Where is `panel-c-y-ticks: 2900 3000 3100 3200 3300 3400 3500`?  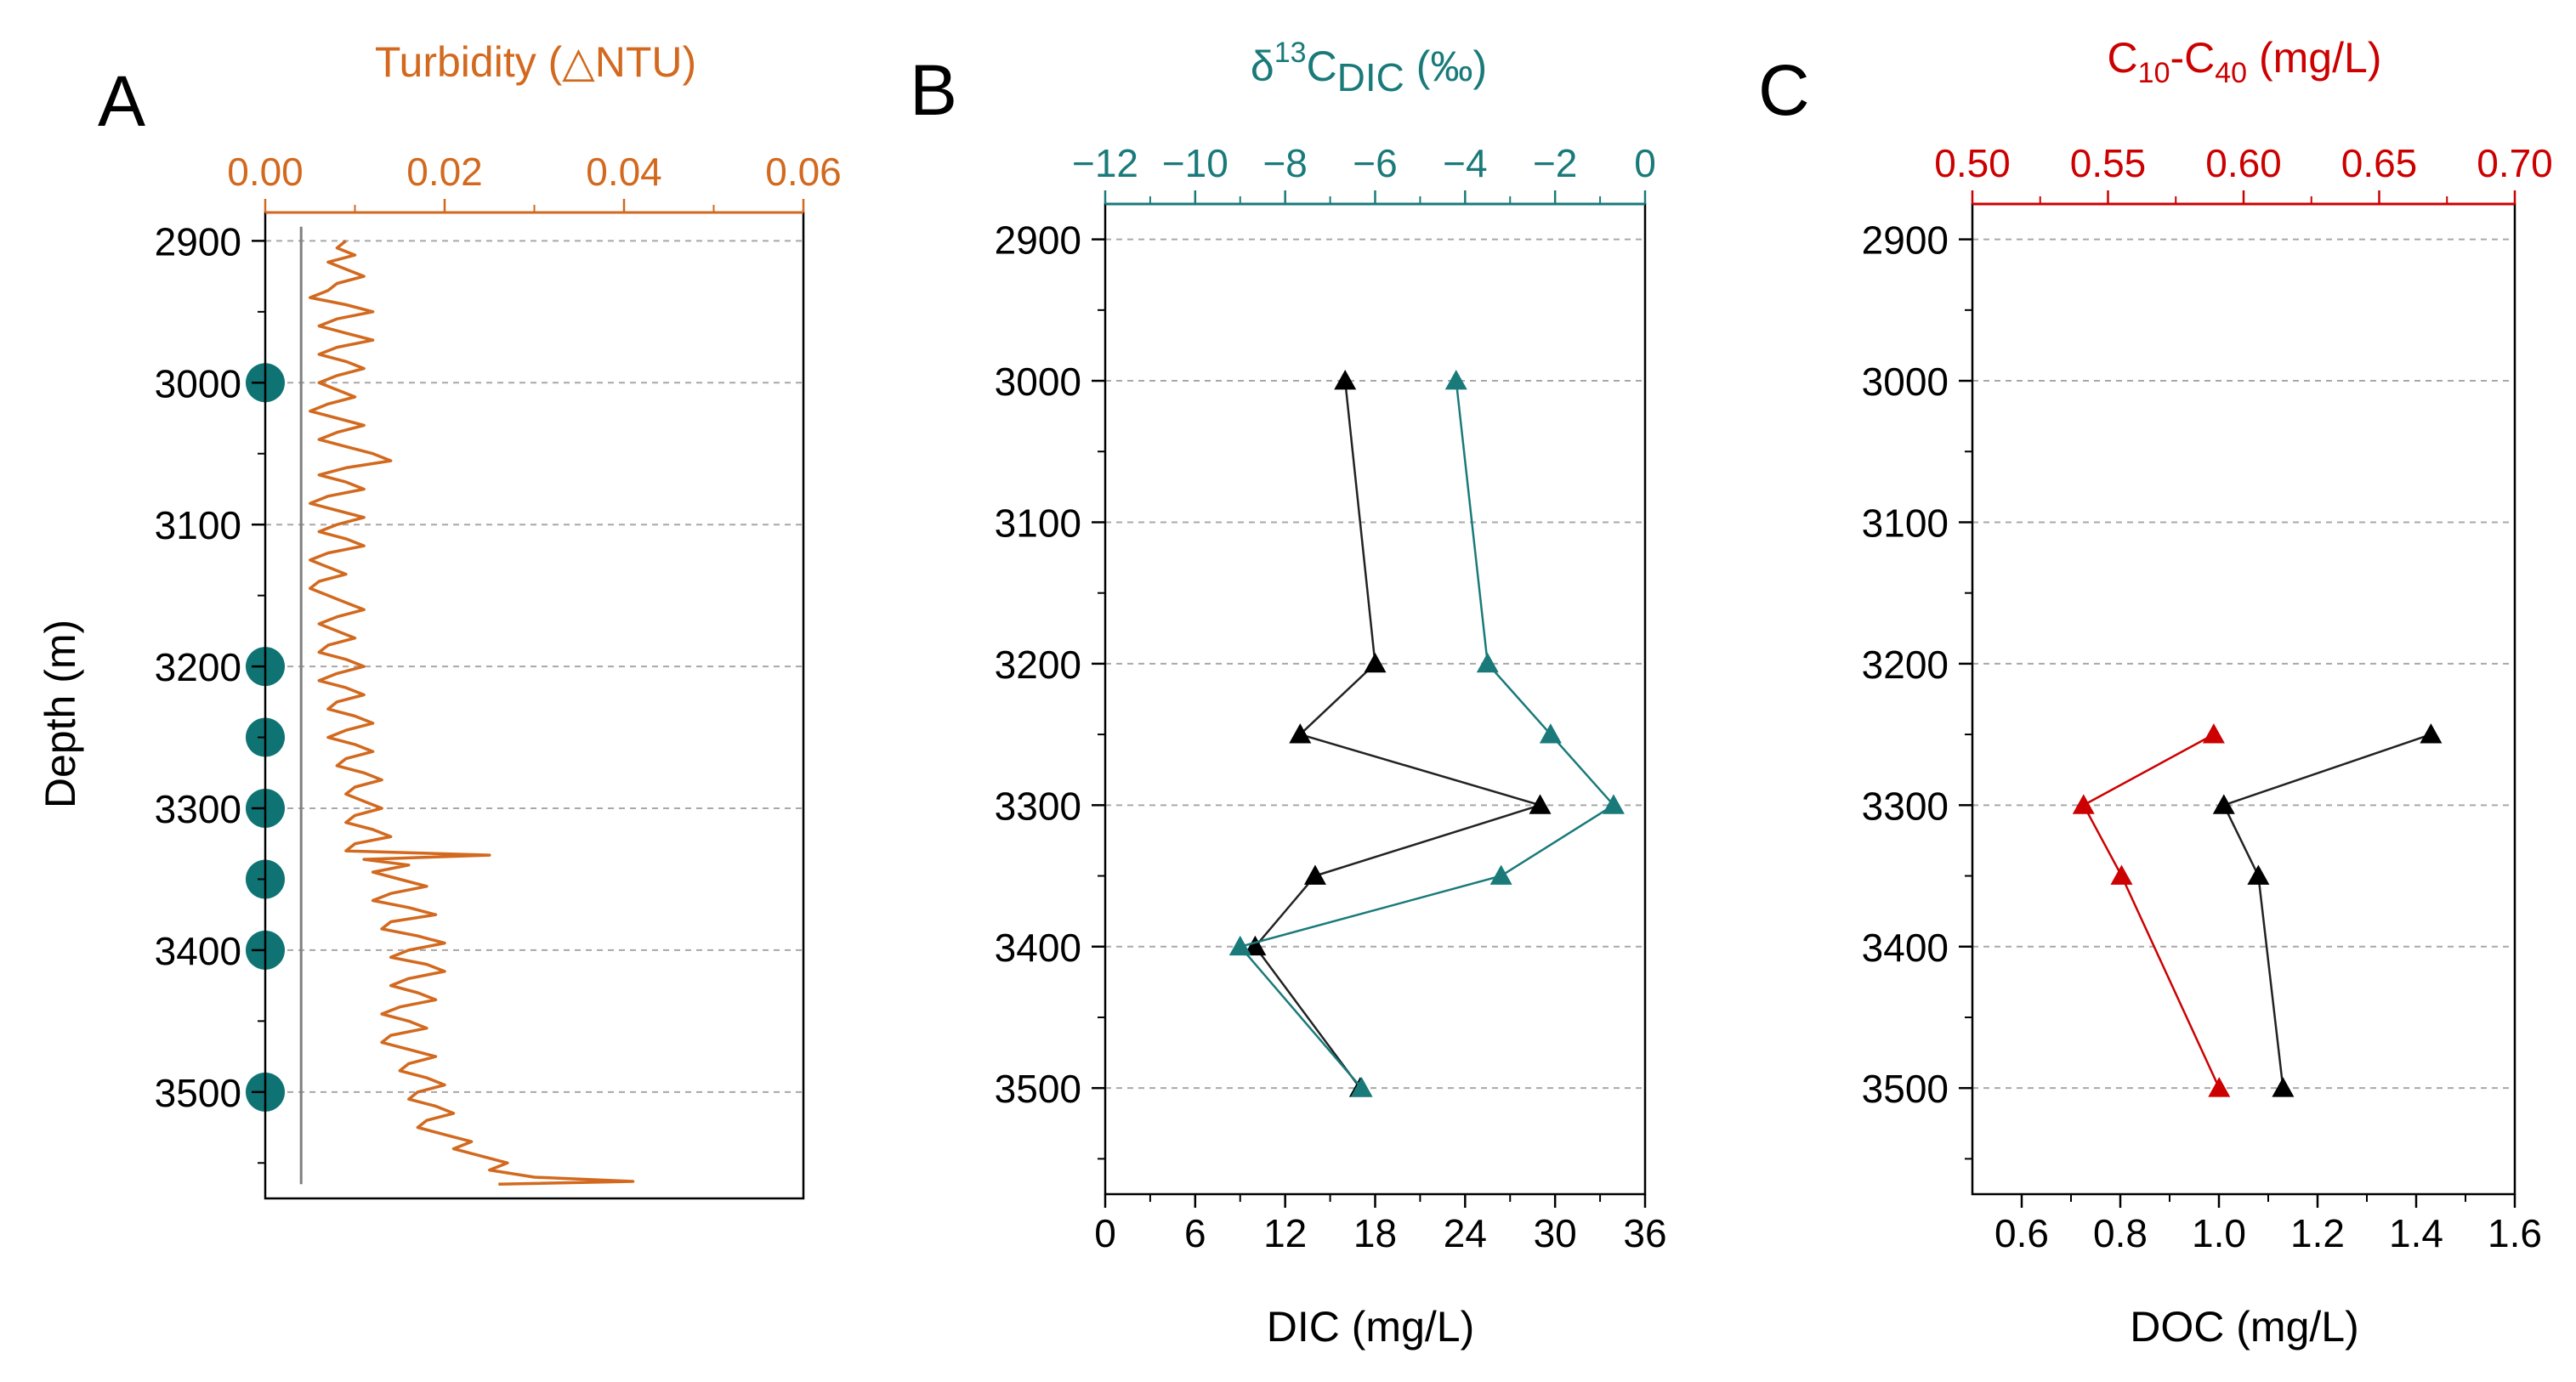 panel-c-y-ticks: 2900 3000 3100 3200 3300 3400 3500 is located at coordinates (1917, 689).